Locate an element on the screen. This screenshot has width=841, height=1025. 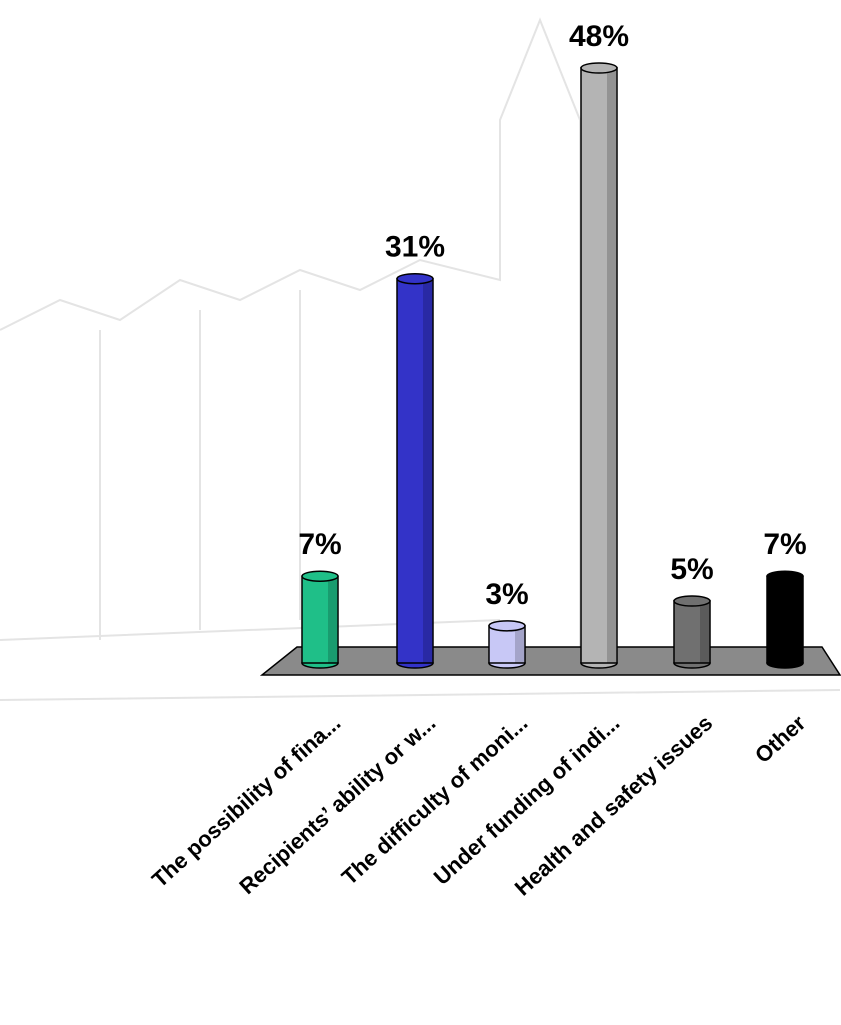
x-tick-label: Health and safety issues is located at coordinates (614, 805).